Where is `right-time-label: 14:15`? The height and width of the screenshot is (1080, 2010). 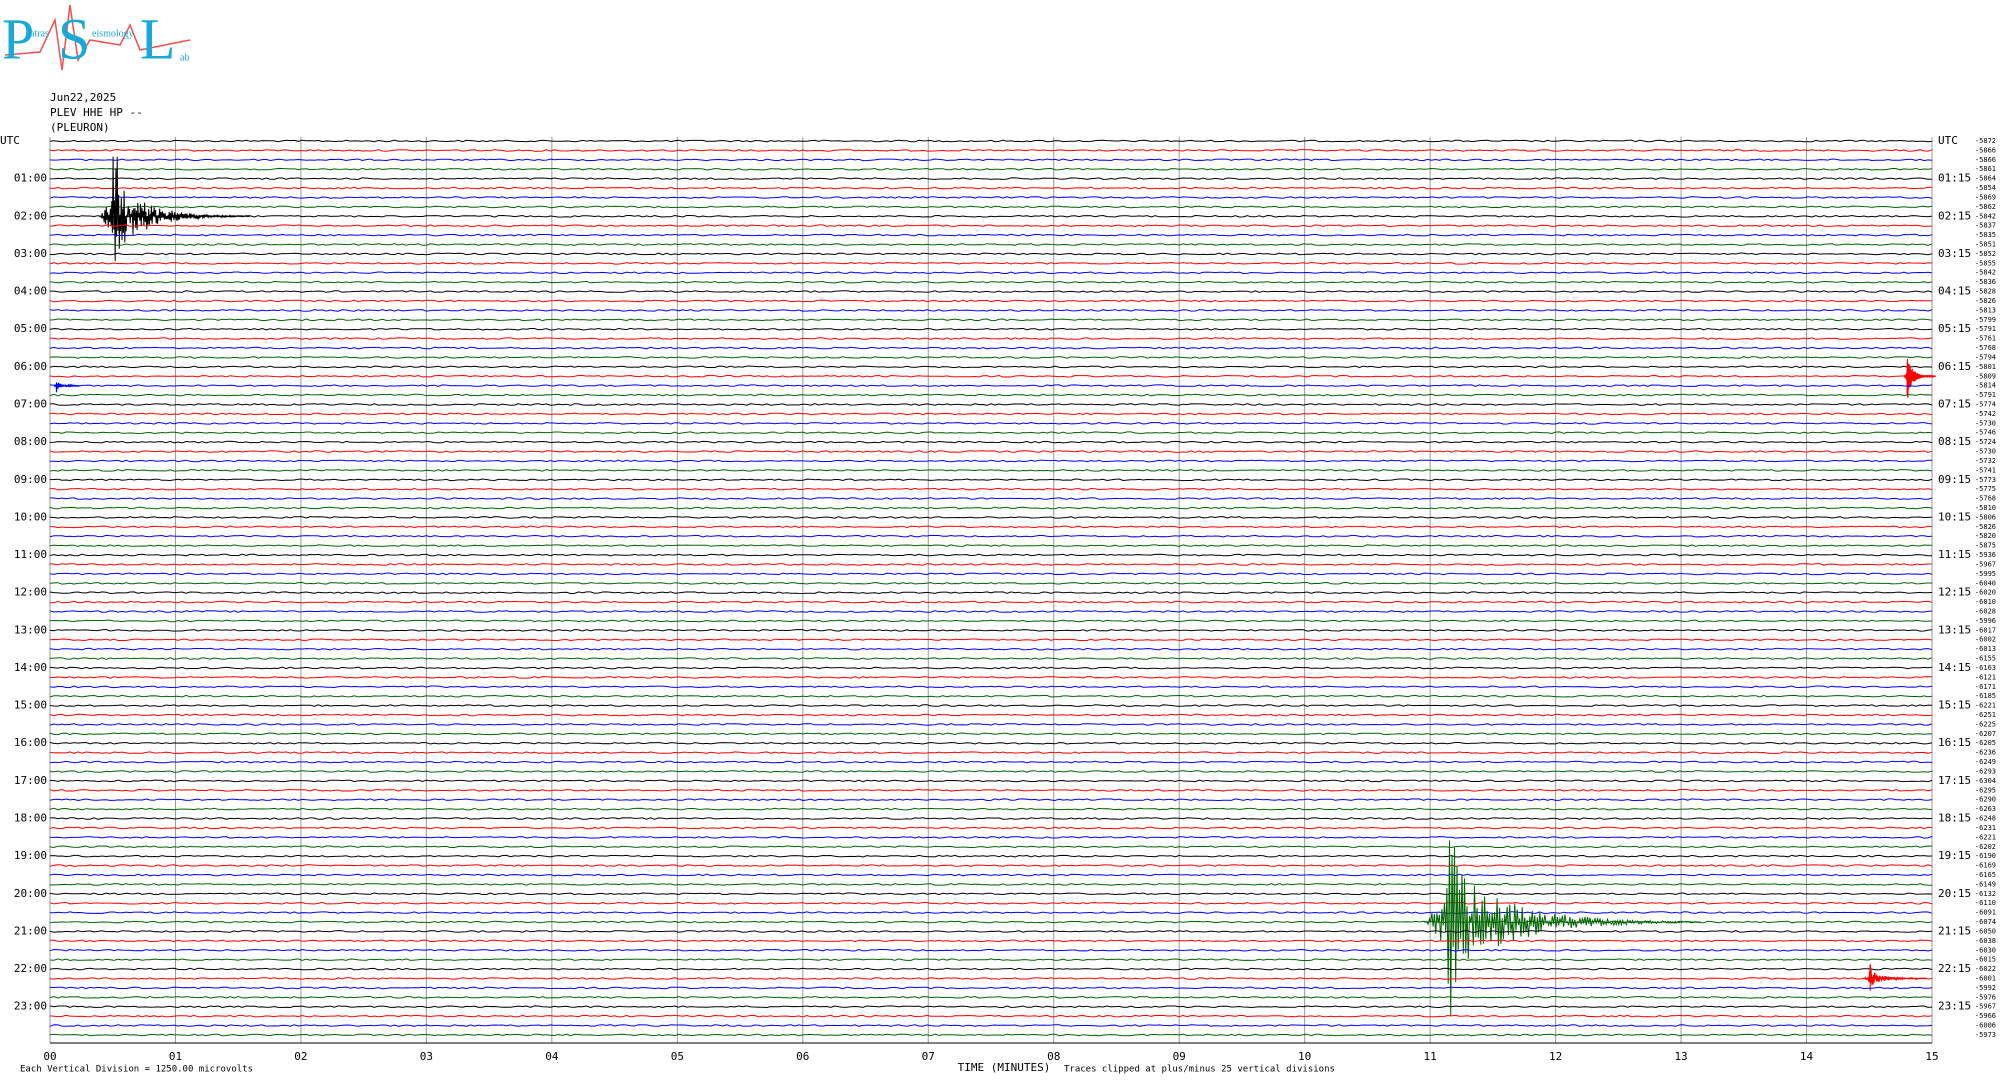 right-time-label: 14:15 is located at coordinates (1954, 667).